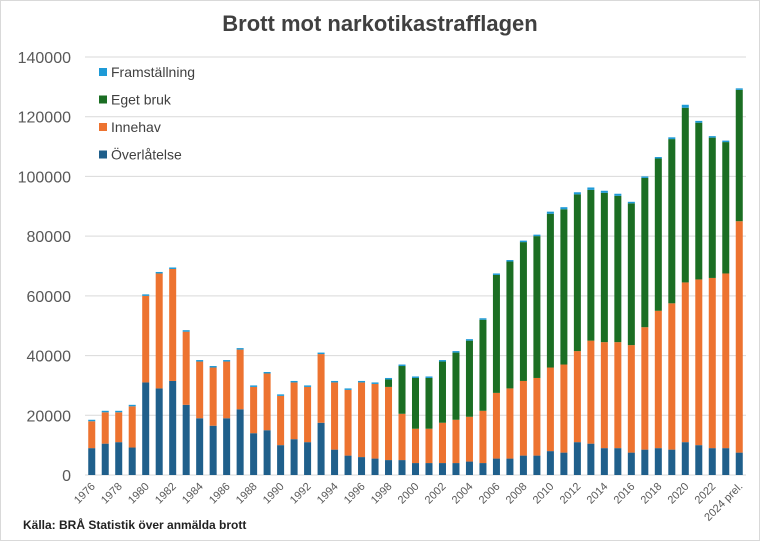 This screenshot has height=541, width=760. Describe the element at coordinates (112, 494) in the screenshot. I see `x-tick-label: 1978` at that location.